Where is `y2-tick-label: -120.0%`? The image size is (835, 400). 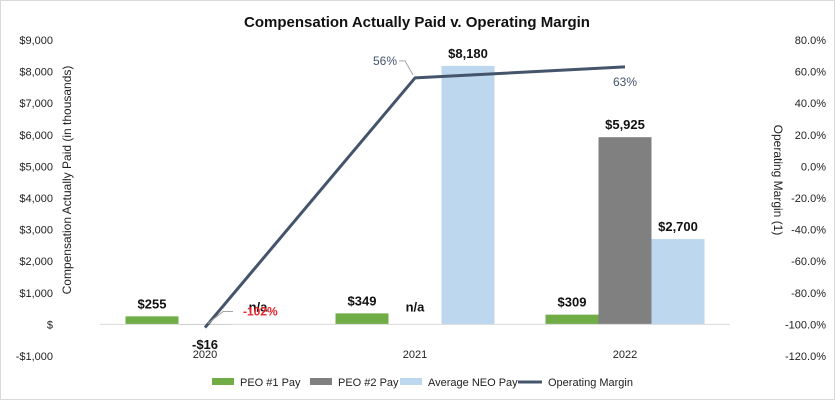
y2-tick-label: -120.0% is located at coordinates (805, 357).